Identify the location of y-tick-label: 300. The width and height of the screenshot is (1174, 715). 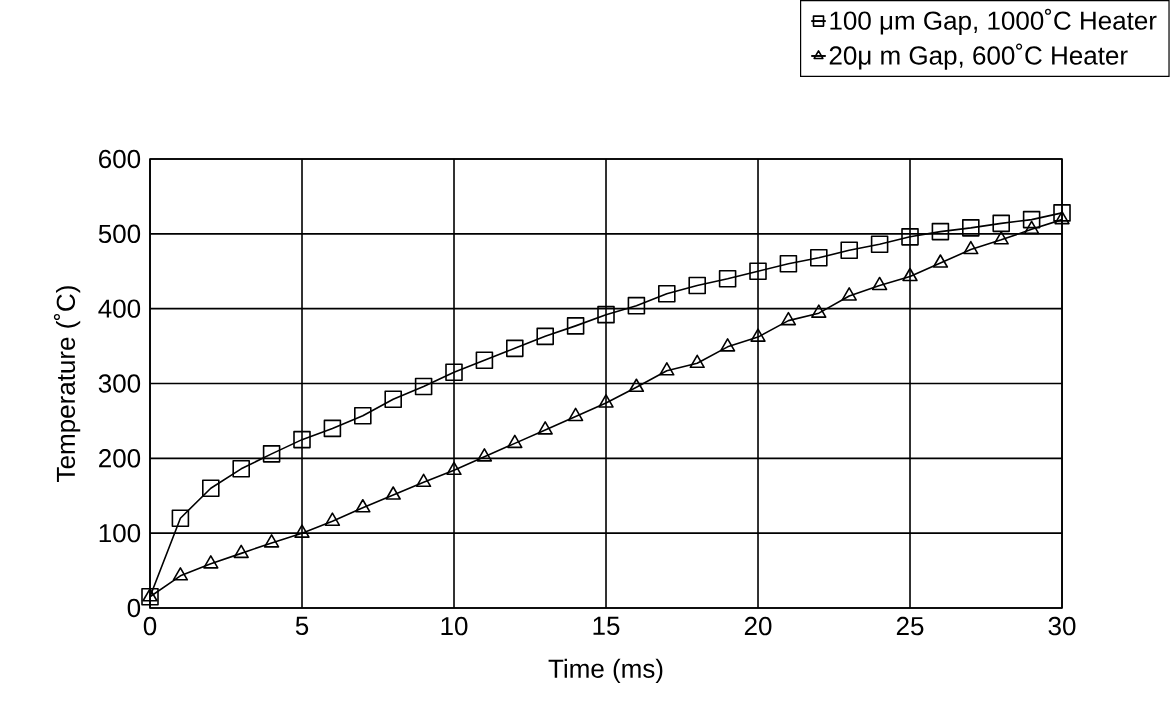
(119, 383).